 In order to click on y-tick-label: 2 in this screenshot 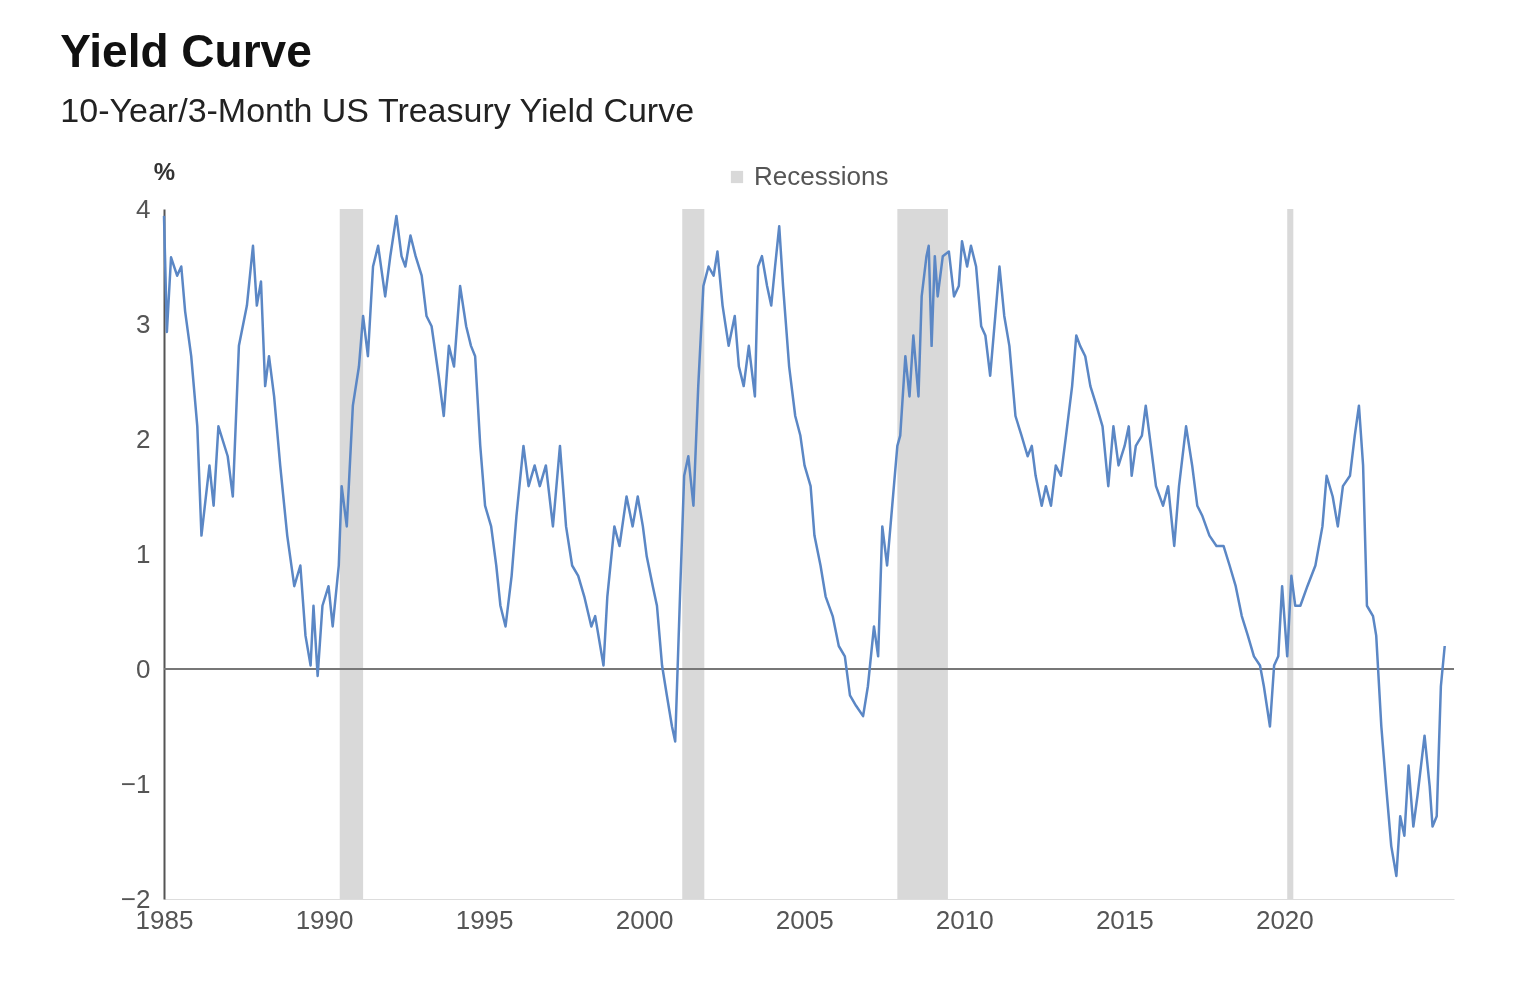, I will do `click(143, 438)`.